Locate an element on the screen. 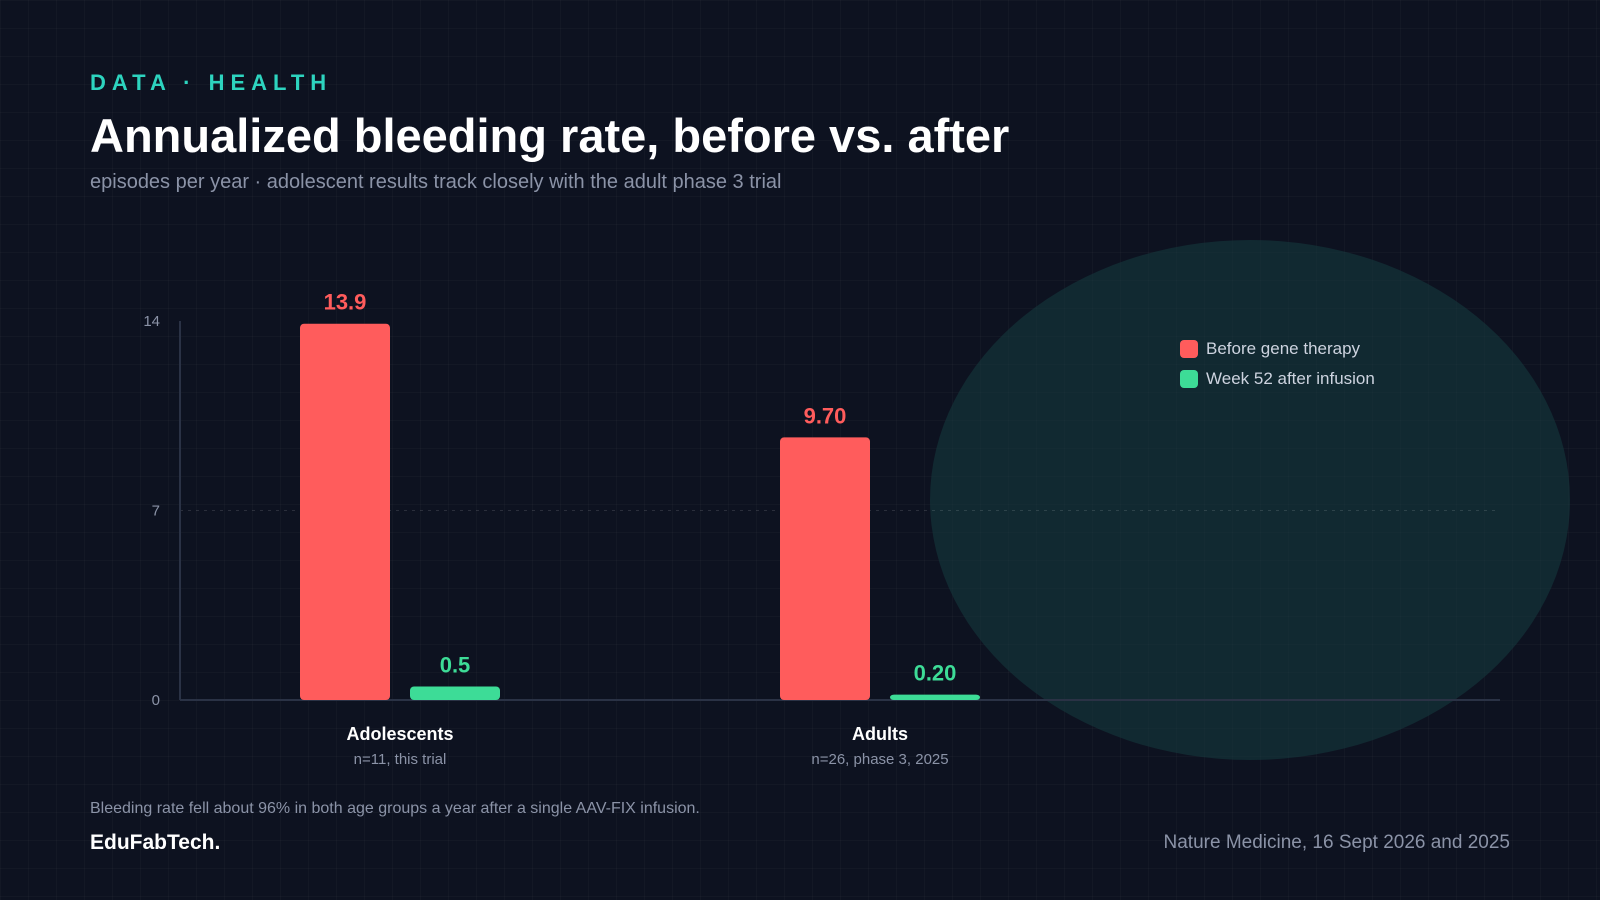  bar-adolescents-before is located at coordinates (345, 511).